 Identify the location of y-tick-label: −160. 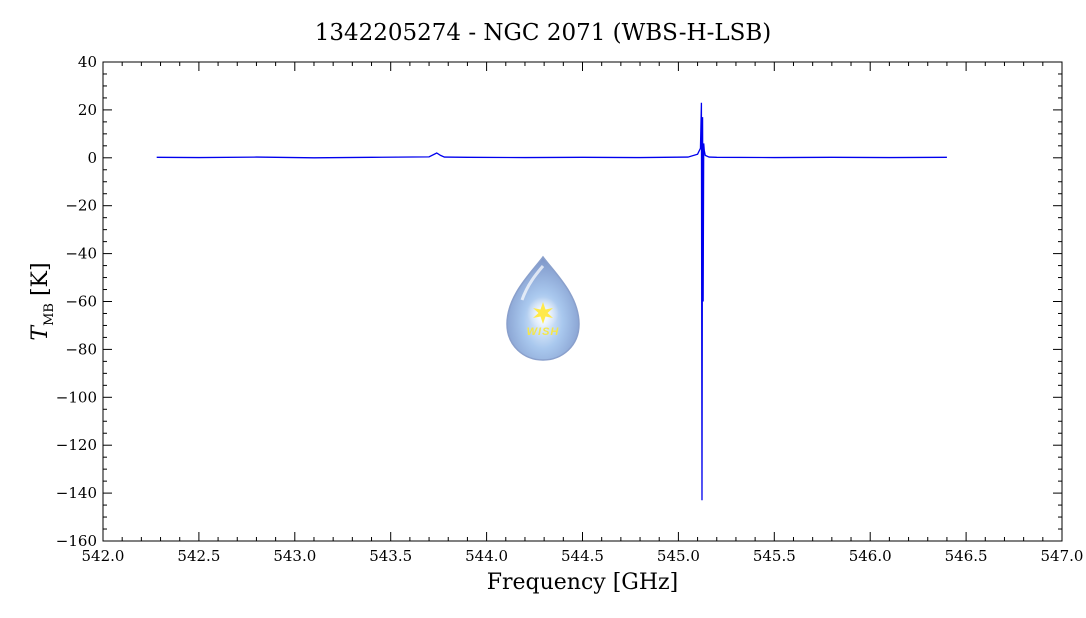
(76, 541).